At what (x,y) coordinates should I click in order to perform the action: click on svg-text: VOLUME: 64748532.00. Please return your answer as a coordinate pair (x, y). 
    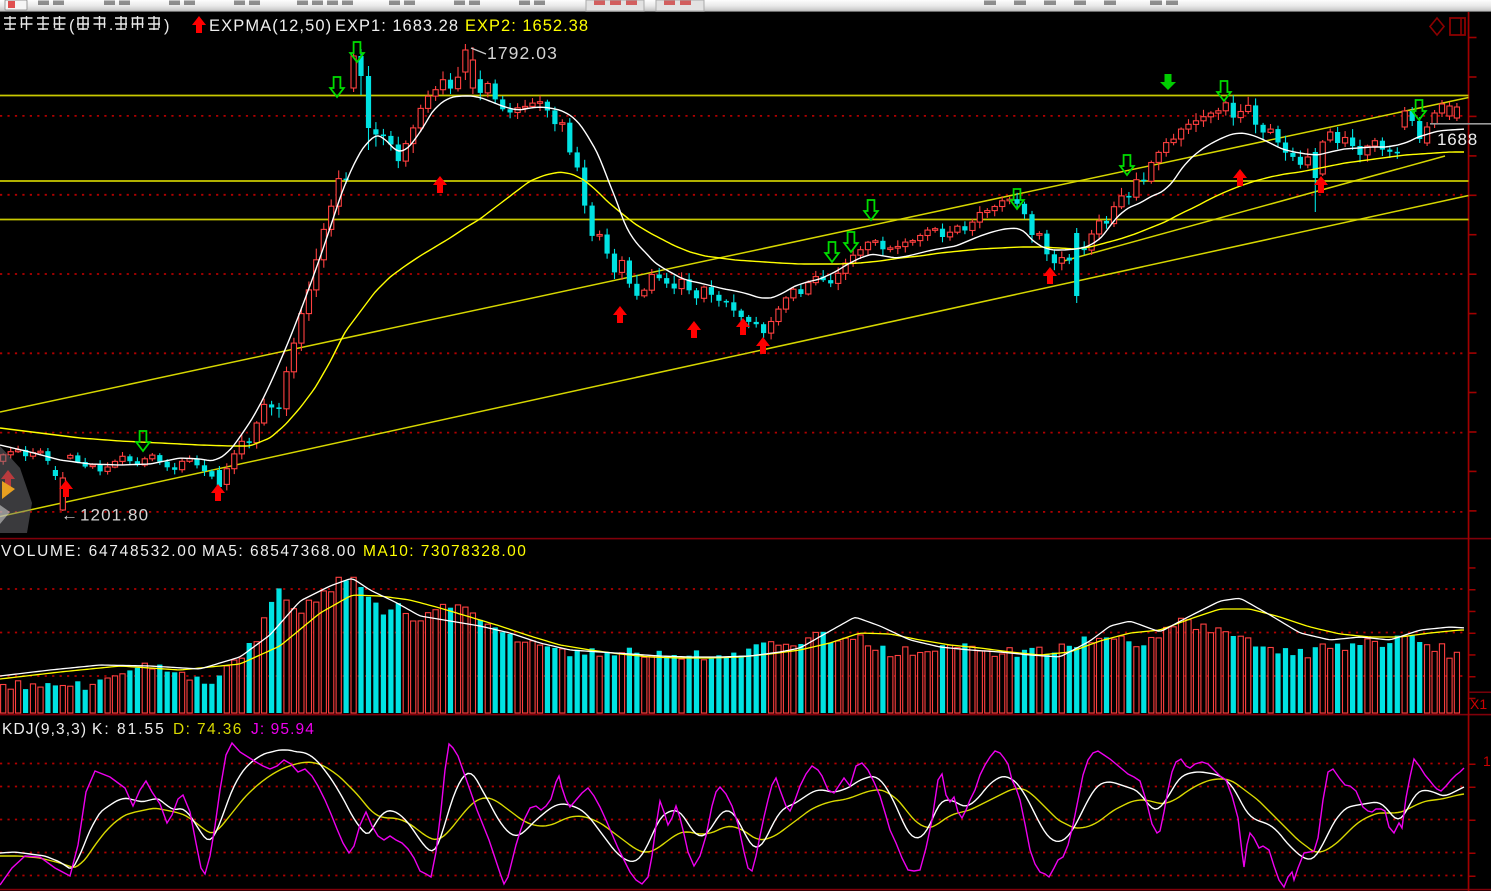
    Looking at the image, I should click on (99, 551).